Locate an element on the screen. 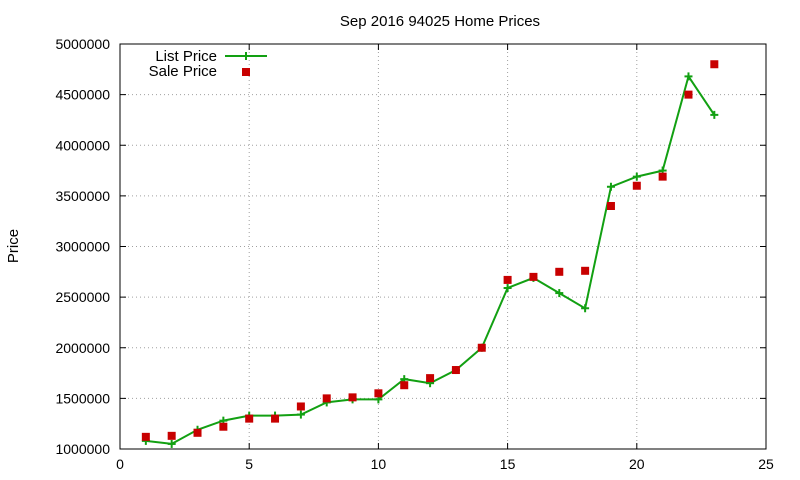 This screenshot has width=800, height=480. chart-title: Sep 2016 94025 Home Prices is located at coordinates (440, 21).